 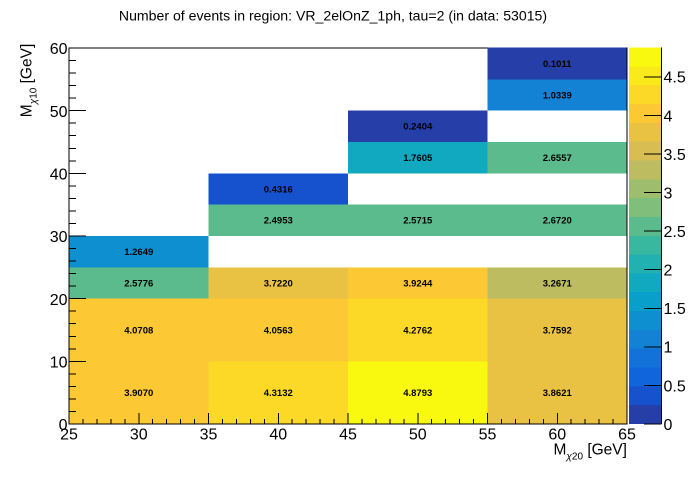 I want to click on svg-text: 3.9070, so click(x=138, y=393).